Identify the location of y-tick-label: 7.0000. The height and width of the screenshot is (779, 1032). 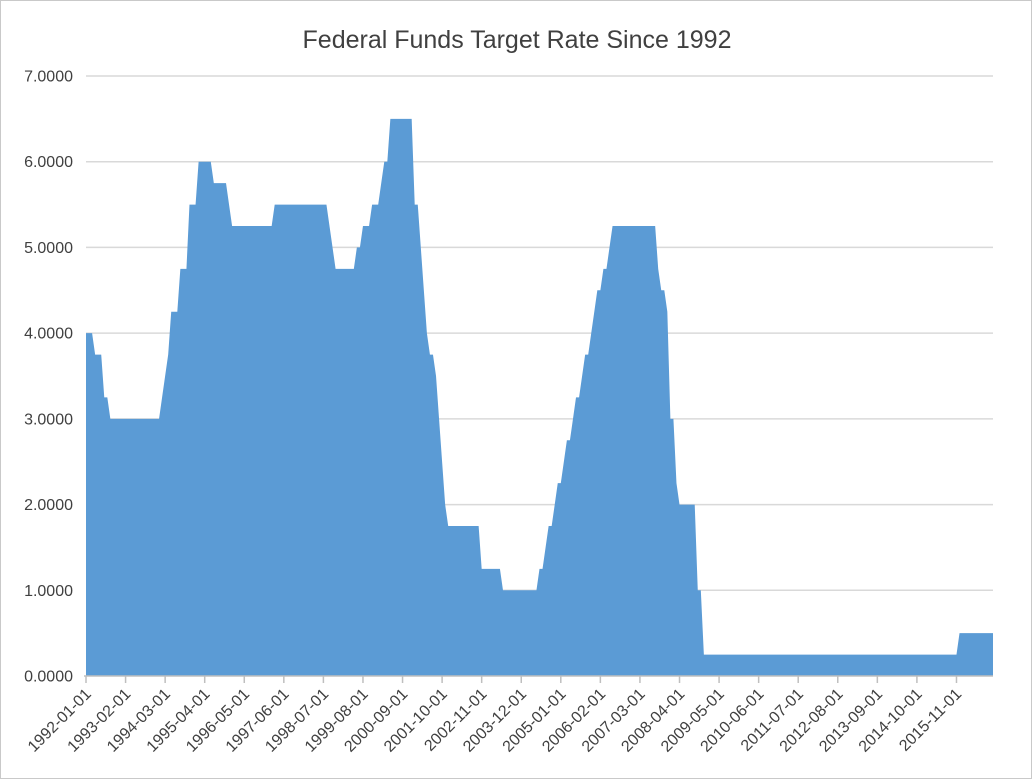
(48, 77).